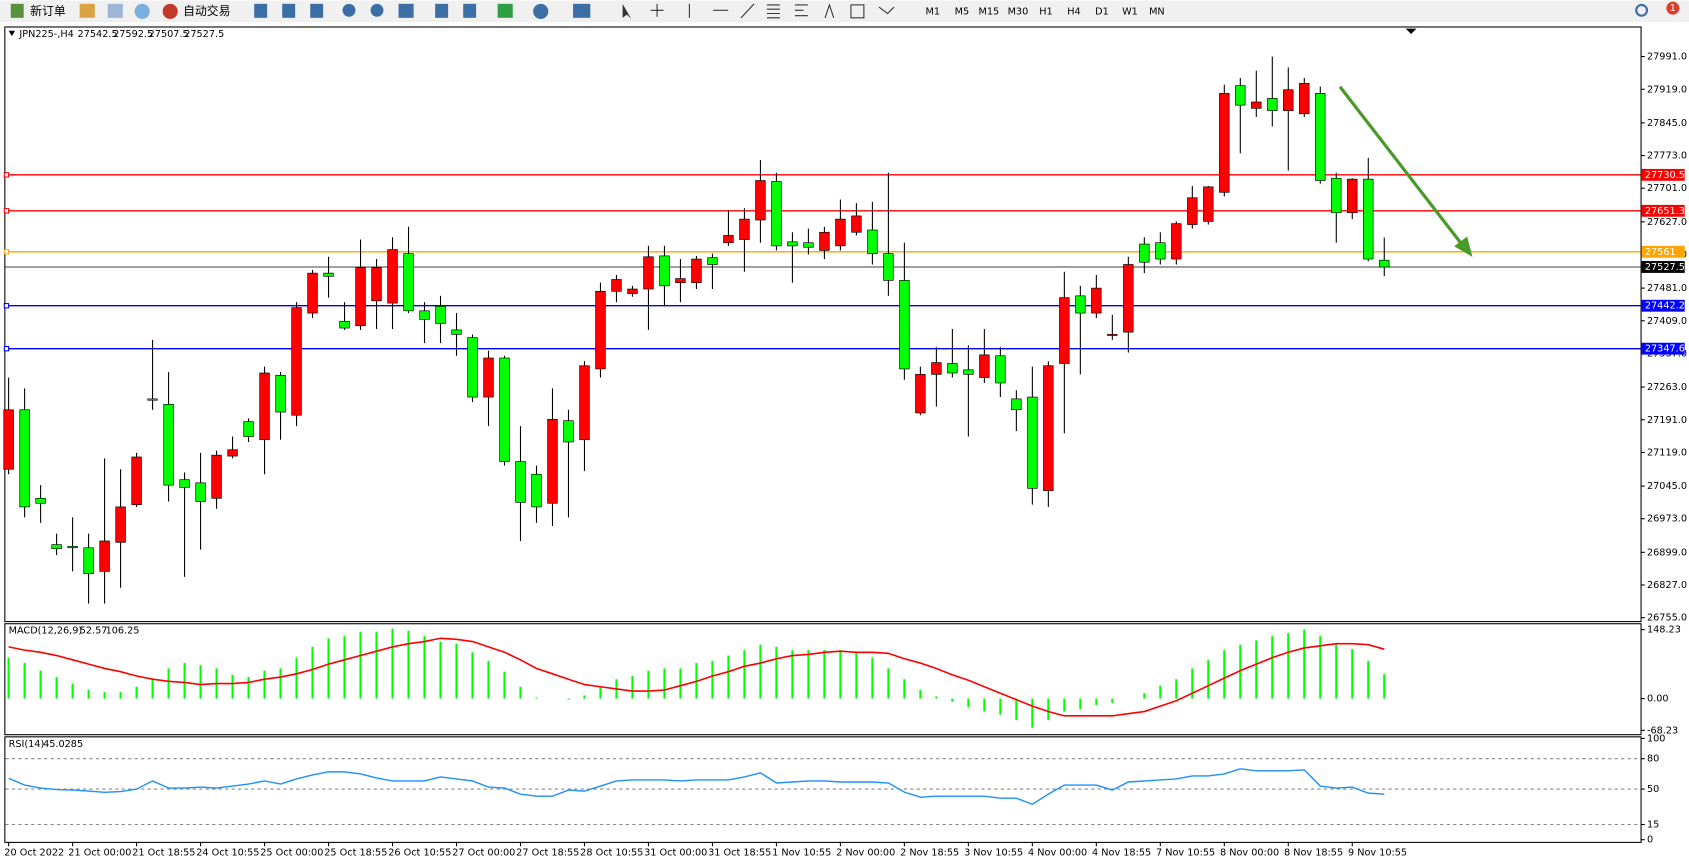  I want to click on shift-marker, so click(1411, 31).